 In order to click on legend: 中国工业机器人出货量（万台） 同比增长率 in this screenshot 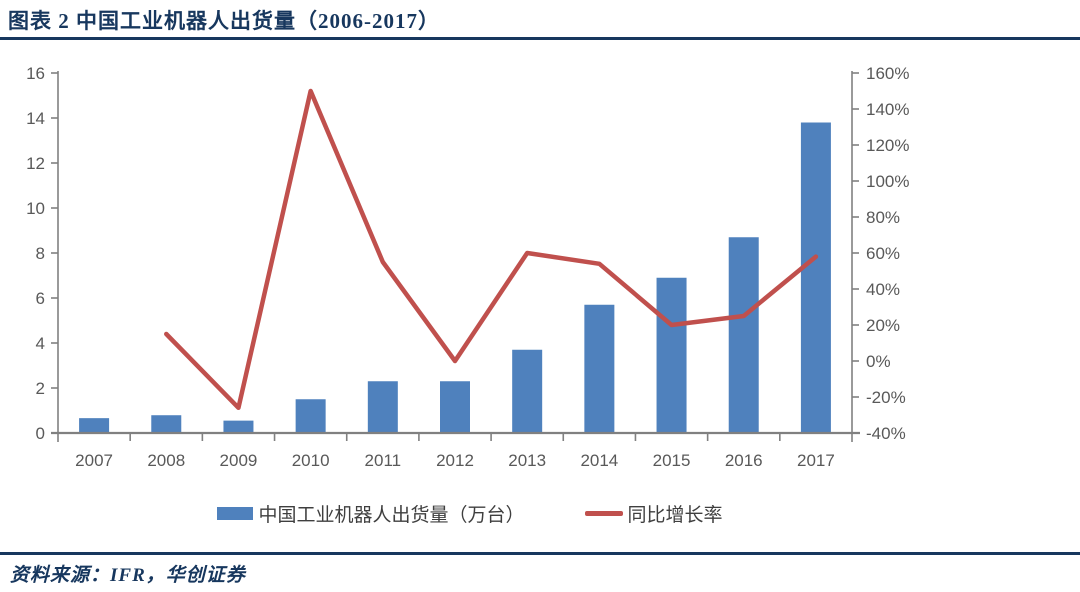, I will do `click(470, 513)`.